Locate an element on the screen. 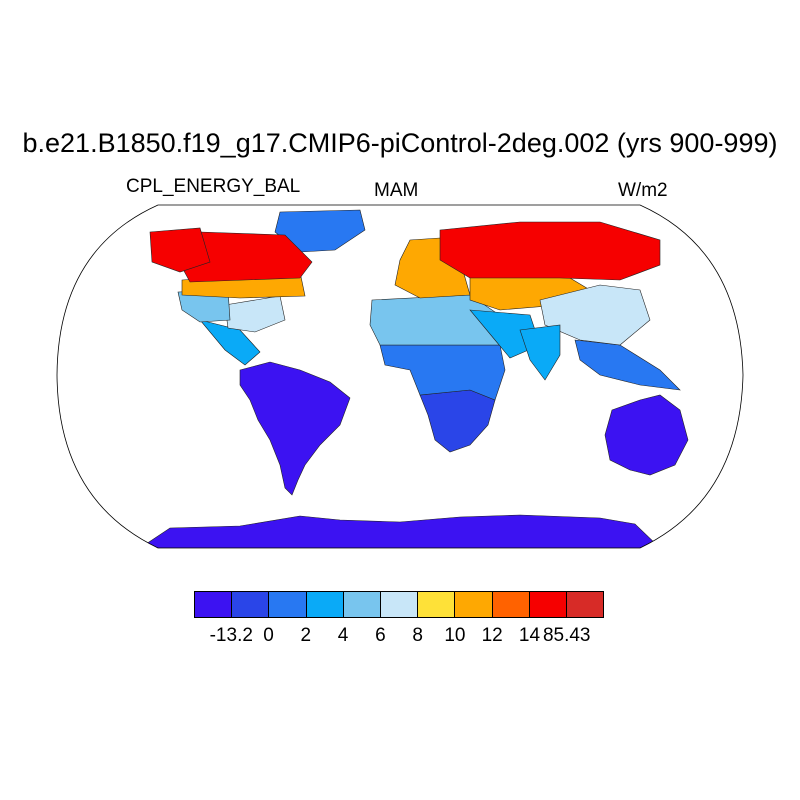 Image resolution: width=800 pixels, height=800 pixels. season-label: MAM is located at coordinates (396, 190).